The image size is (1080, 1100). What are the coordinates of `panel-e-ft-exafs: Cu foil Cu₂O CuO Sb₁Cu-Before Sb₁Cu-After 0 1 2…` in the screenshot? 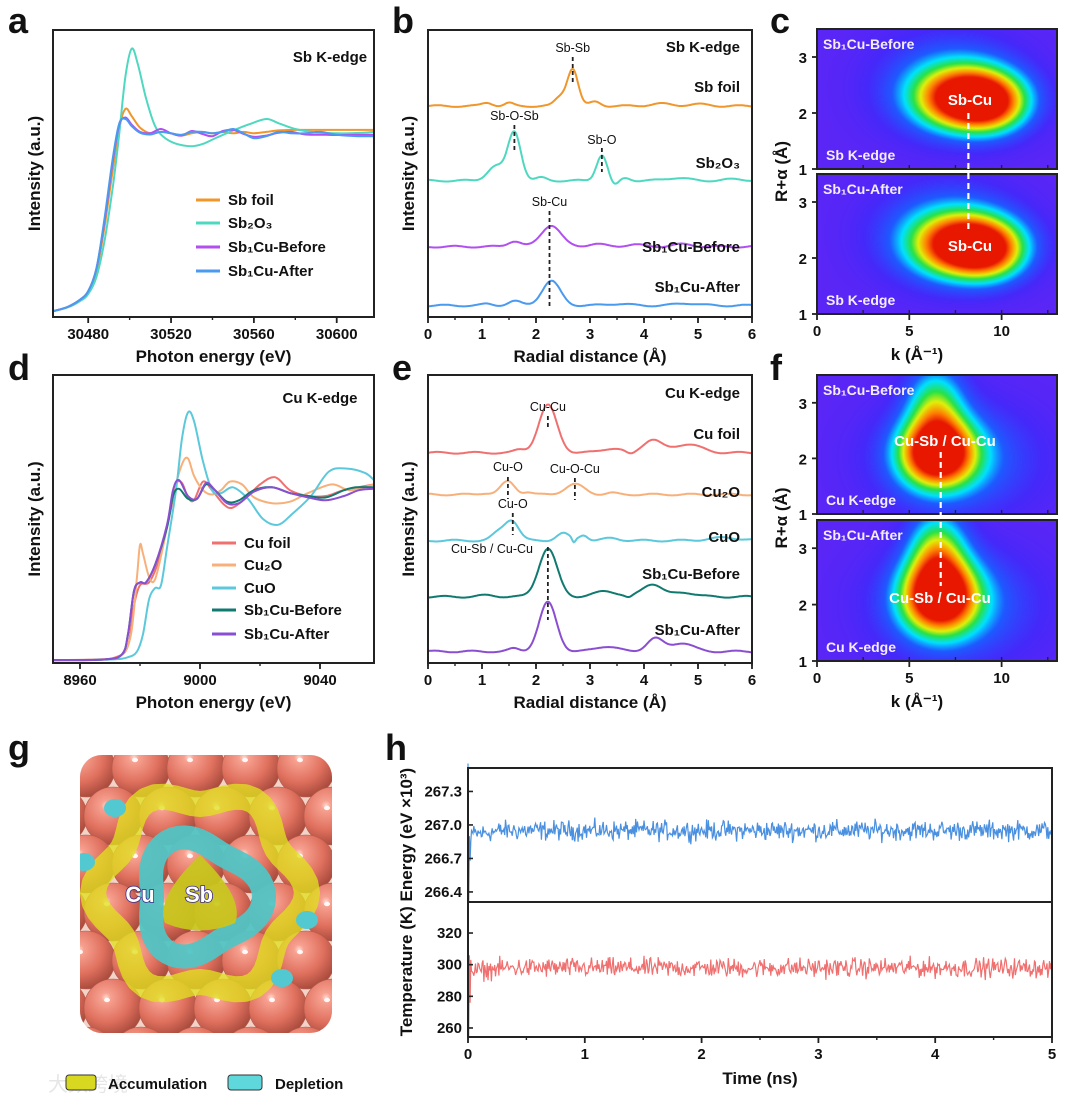 It's located at (577, 543).